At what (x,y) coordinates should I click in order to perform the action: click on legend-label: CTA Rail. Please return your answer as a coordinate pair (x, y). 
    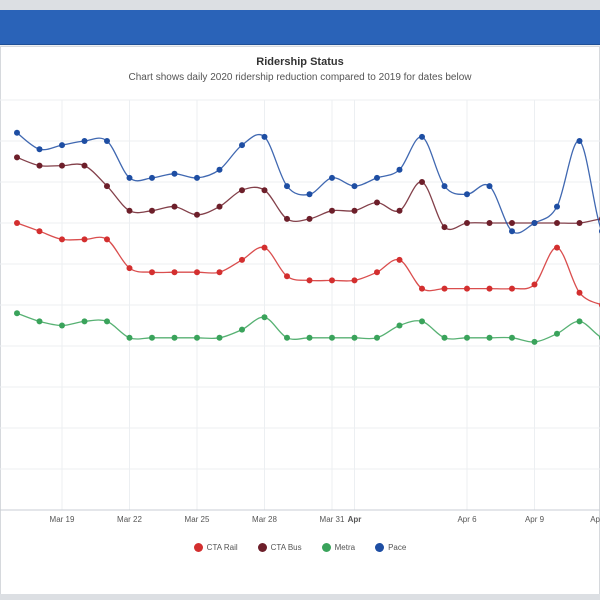
    Looking at the image, I should click on (222, 547).